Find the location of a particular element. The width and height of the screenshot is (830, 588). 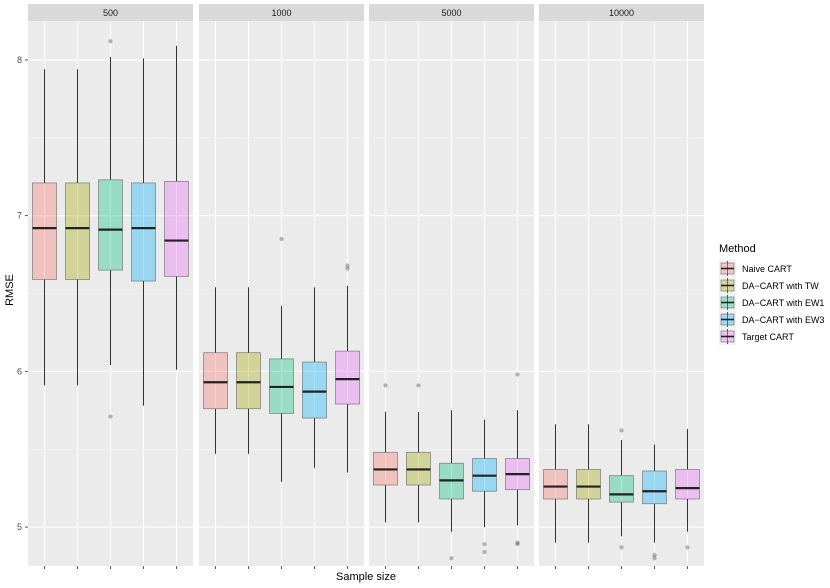

legend-entry: DA−CART with TW is located at coordinates (769, 285).